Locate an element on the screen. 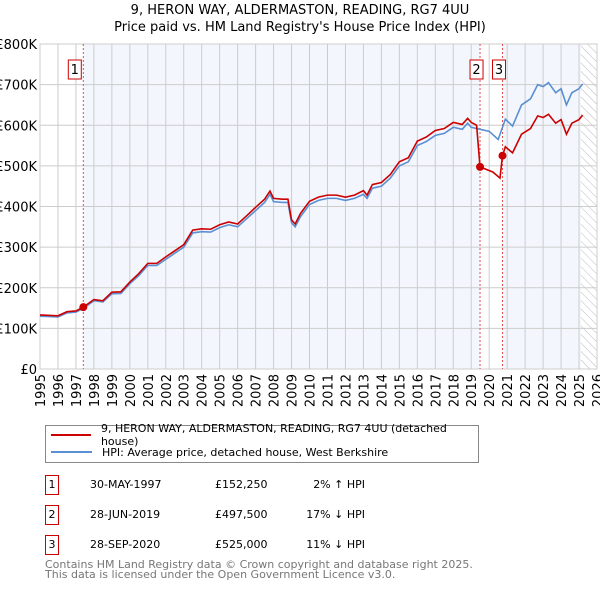  x-tick-label: 2020 is located at coordinates (490, 390).